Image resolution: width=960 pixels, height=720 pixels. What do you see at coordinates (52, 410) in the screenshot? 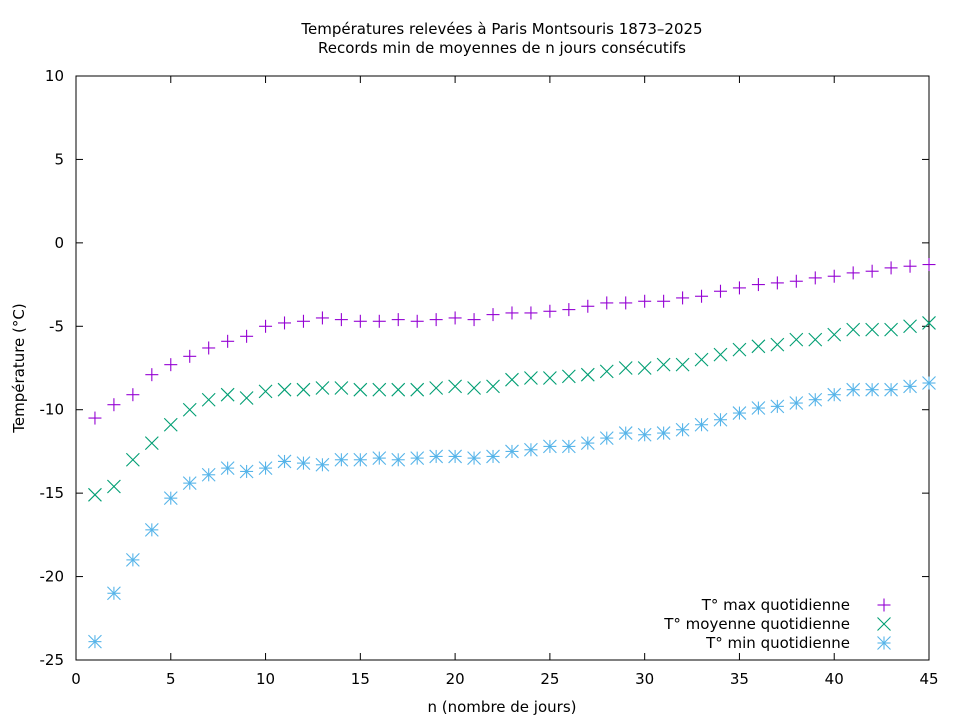
I see `y-tick-label: -10` at bounding box center [52, 410].